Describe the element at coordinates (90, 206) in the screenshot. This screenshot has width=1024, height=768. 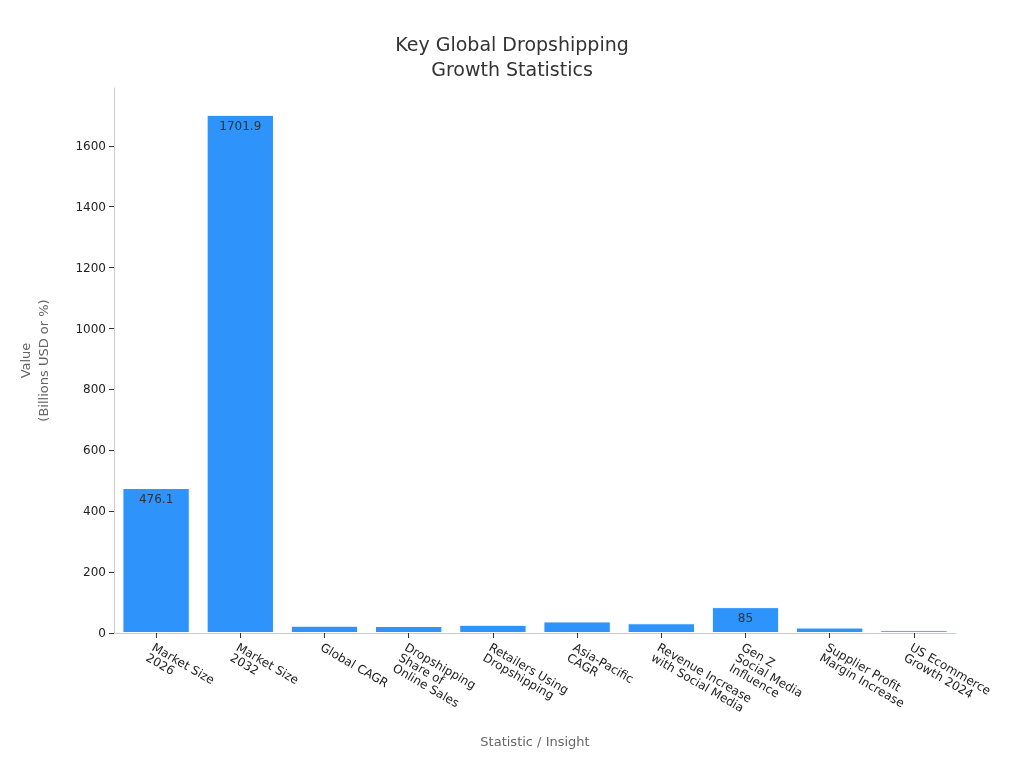
I see `y-tick-label: 1400` at that location.